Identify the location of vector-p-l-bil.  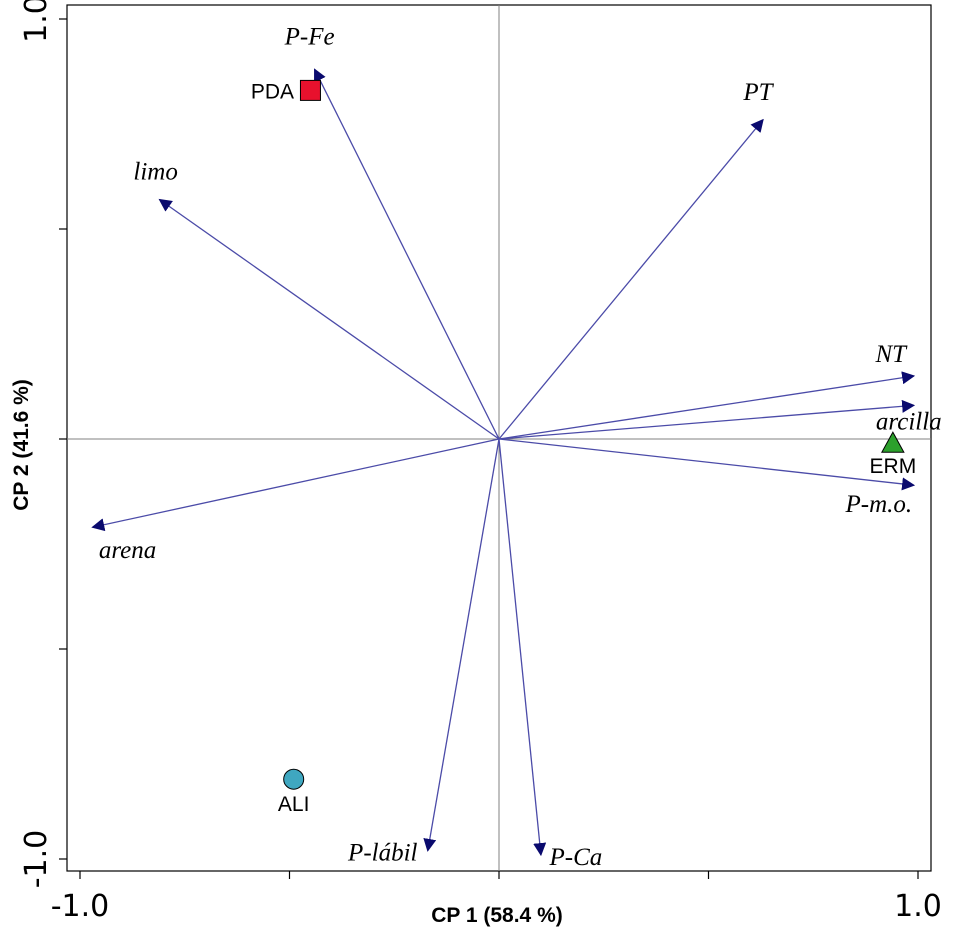
(461, 645).